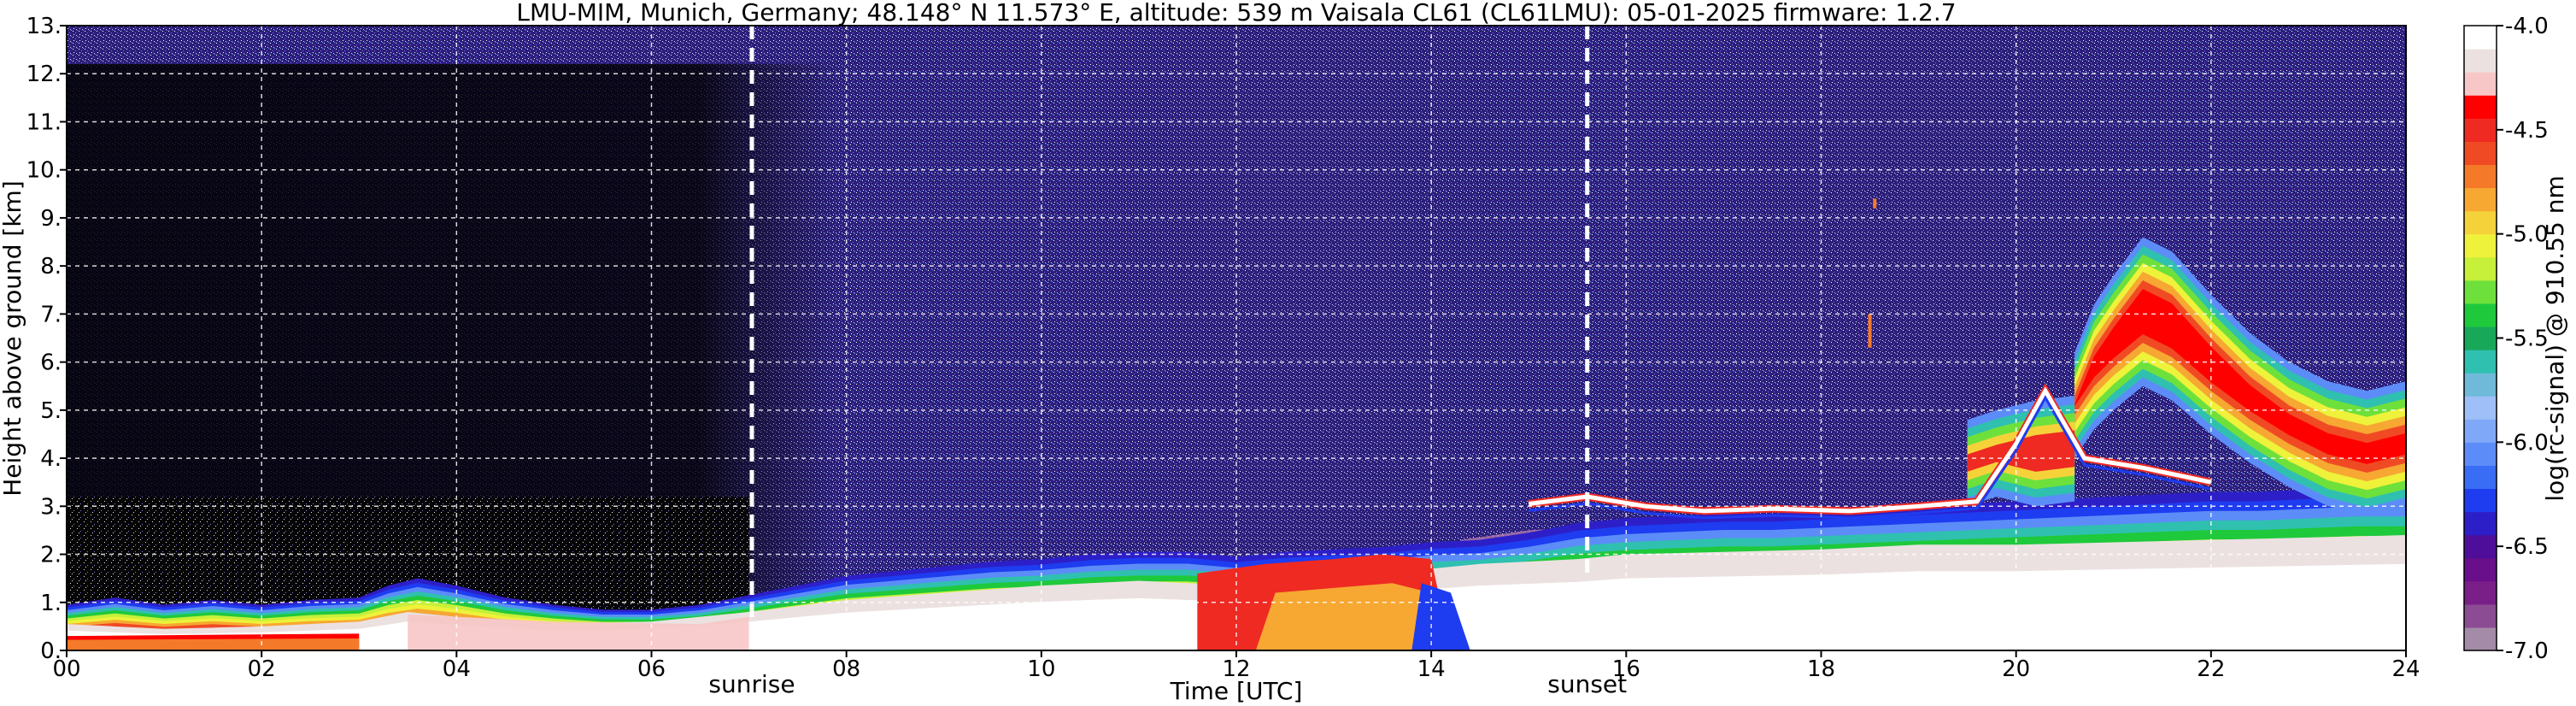 This screenshot has height=706, width=2576. What do you see at coordinates (51, 314) in the screenshot?
I see `y-tick-label: 7.` at bounding box center [51, 314].